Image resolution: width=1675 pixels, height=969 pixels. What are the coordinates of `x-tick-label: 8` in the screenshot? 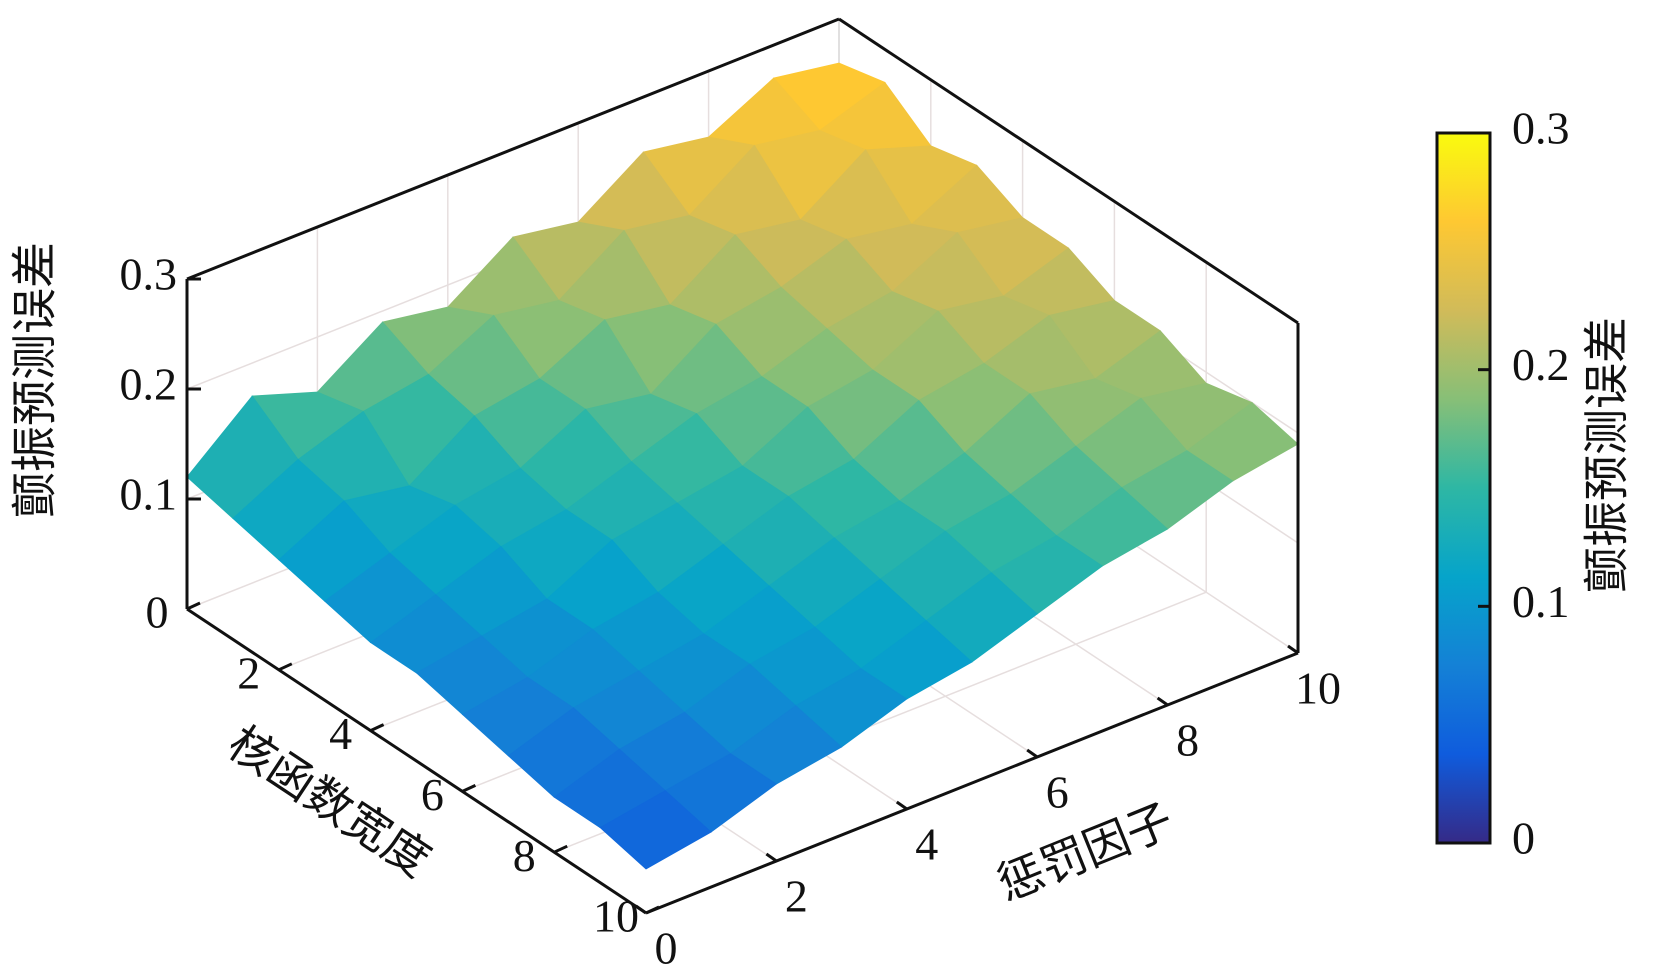 It's located at (524, 855).